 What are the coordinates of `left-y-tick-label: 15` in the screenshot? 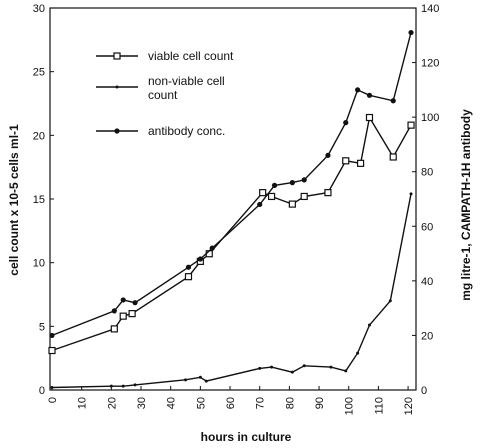 It's located at (39, 200).